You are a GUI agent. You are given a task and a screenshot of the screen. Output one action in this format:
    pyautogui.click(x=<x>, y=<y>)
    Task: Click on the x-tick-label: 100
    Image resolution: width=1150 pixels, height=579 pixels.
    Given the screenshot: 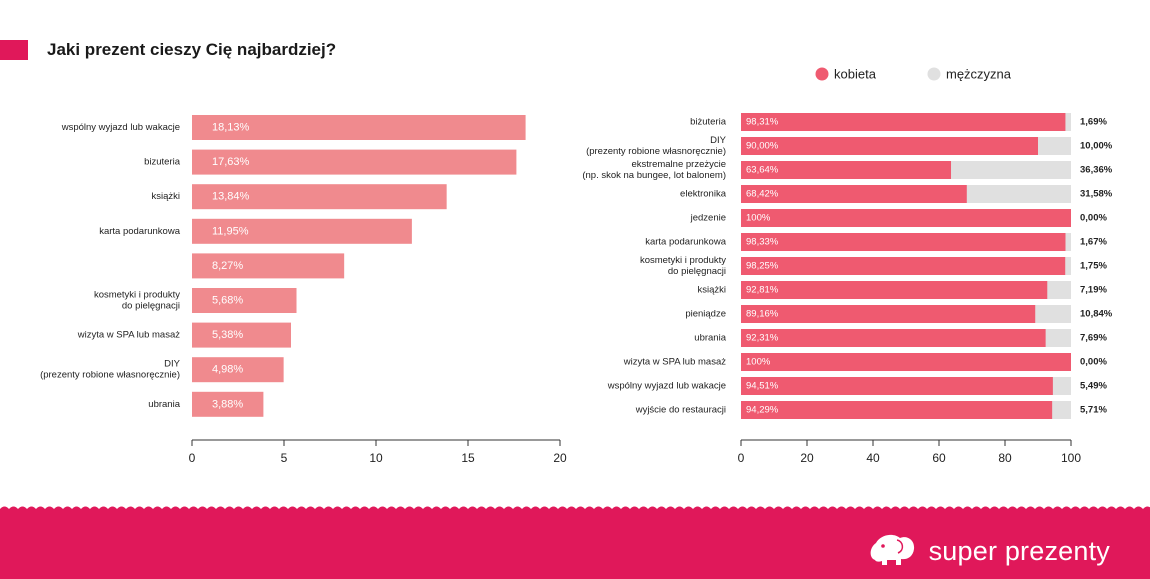 What is the action you would take?
    pyautogui.click(x=1071, y=458)
    